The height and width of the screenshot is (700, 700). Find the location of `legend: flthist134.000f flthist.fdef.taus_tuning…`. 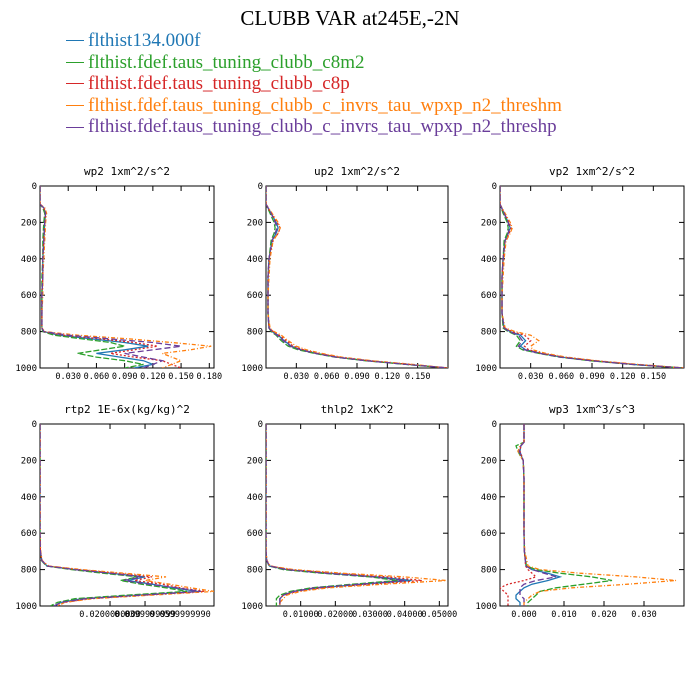

legend: flthist134.000f flthist.fdef.taus_tuning… is located at coordinates (314, 84).